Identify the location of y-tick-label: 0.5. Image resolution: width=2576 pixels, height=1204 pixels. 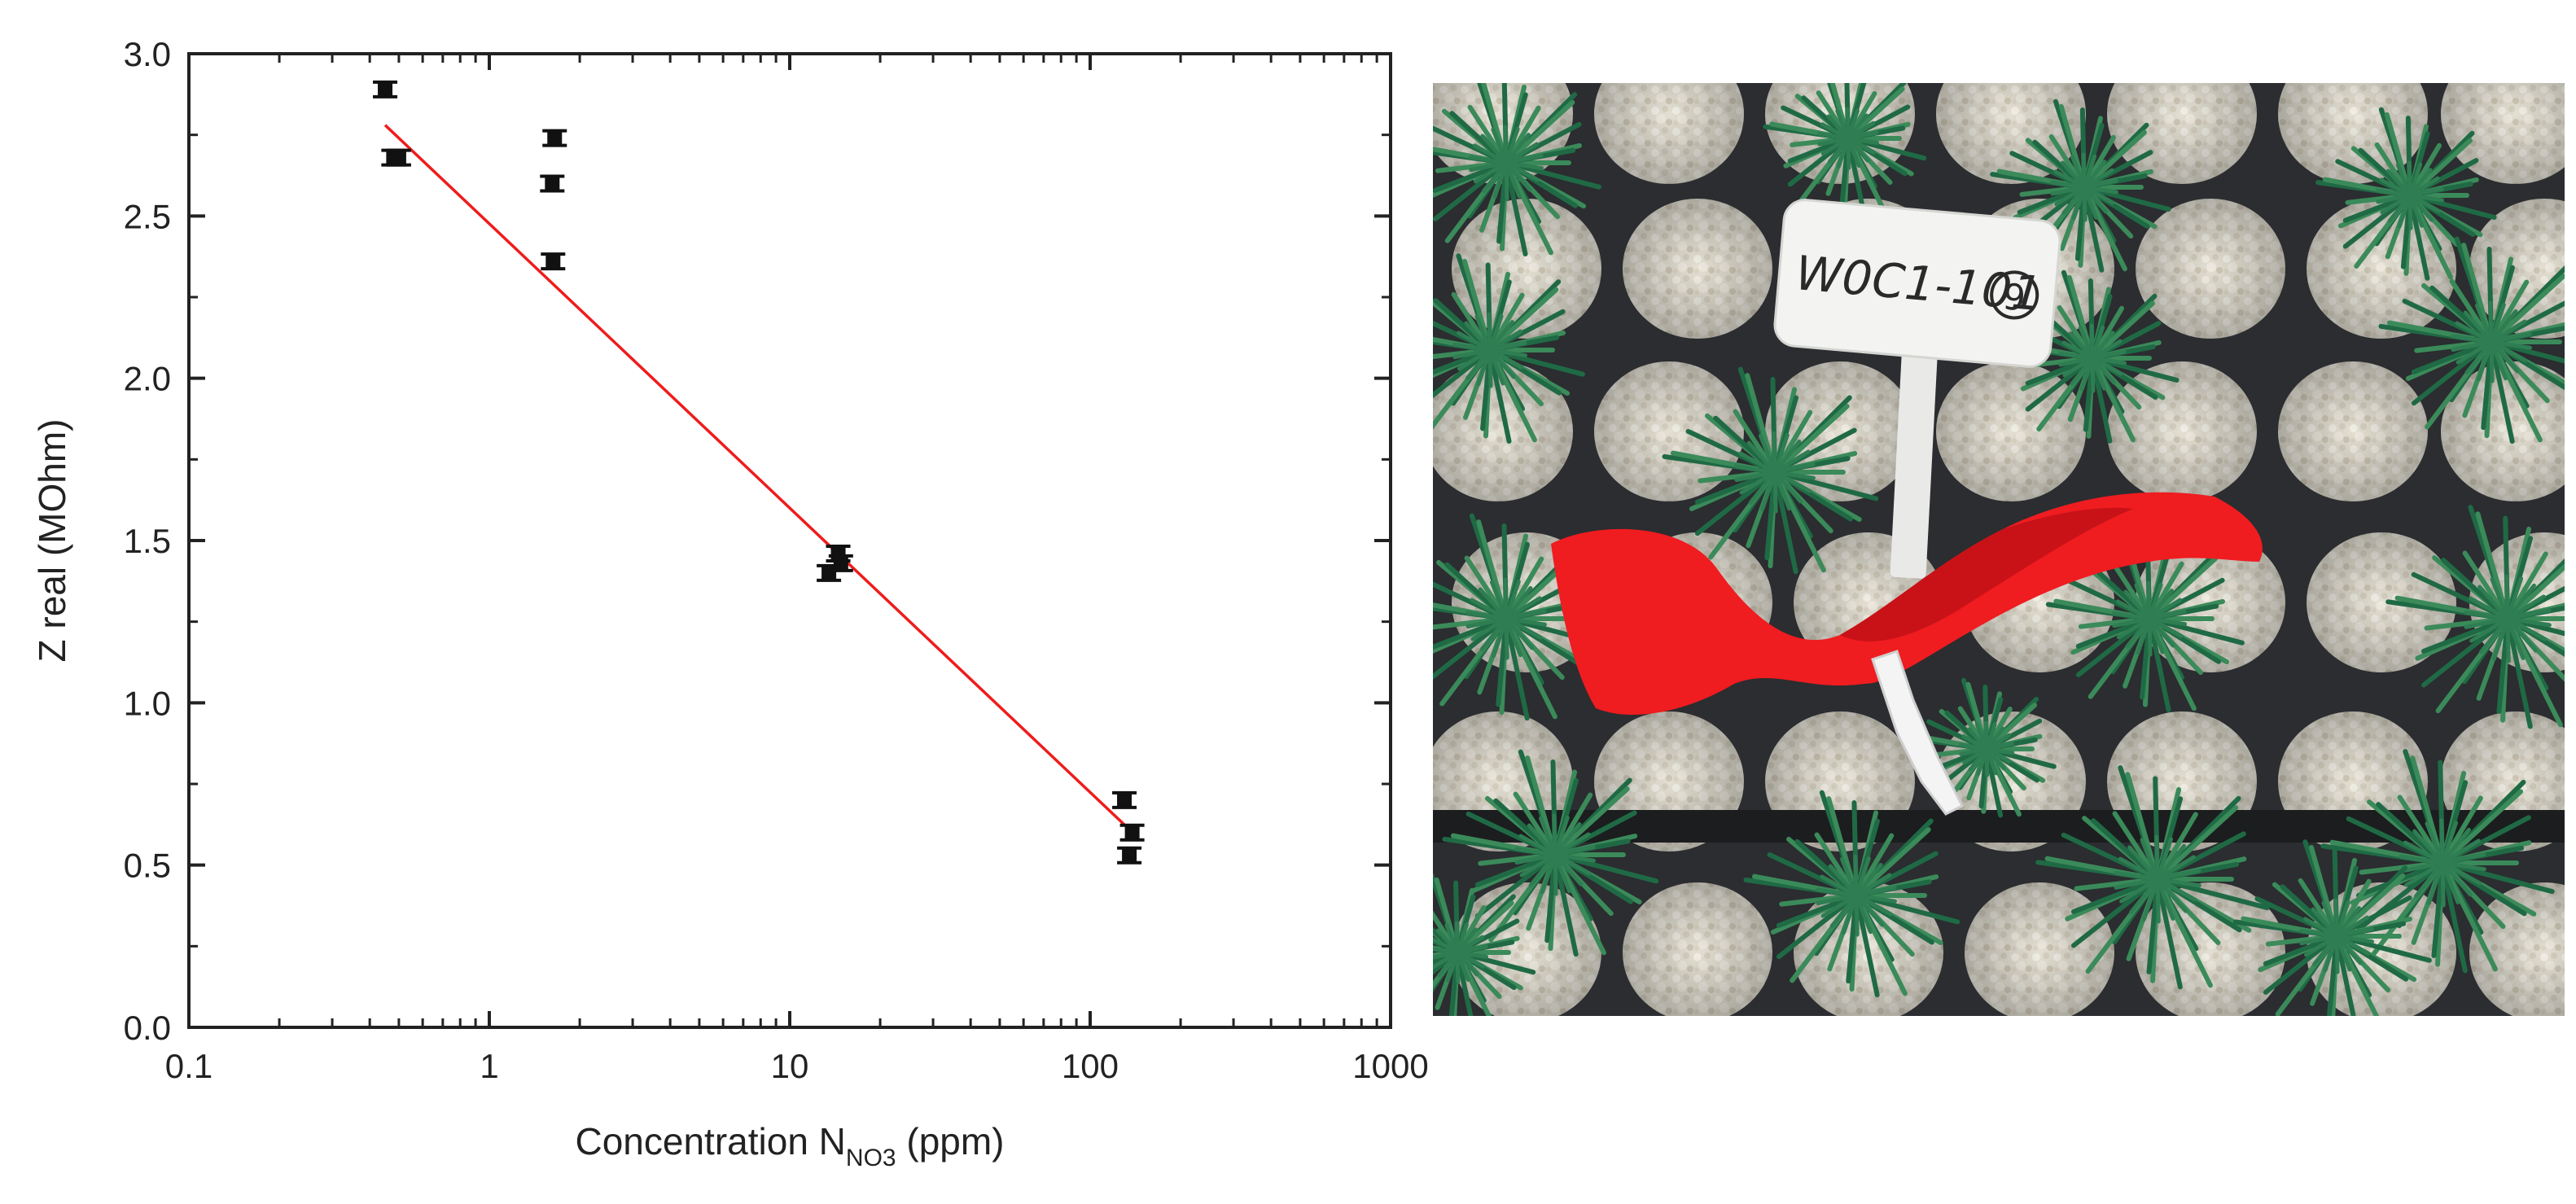
(147, 866).